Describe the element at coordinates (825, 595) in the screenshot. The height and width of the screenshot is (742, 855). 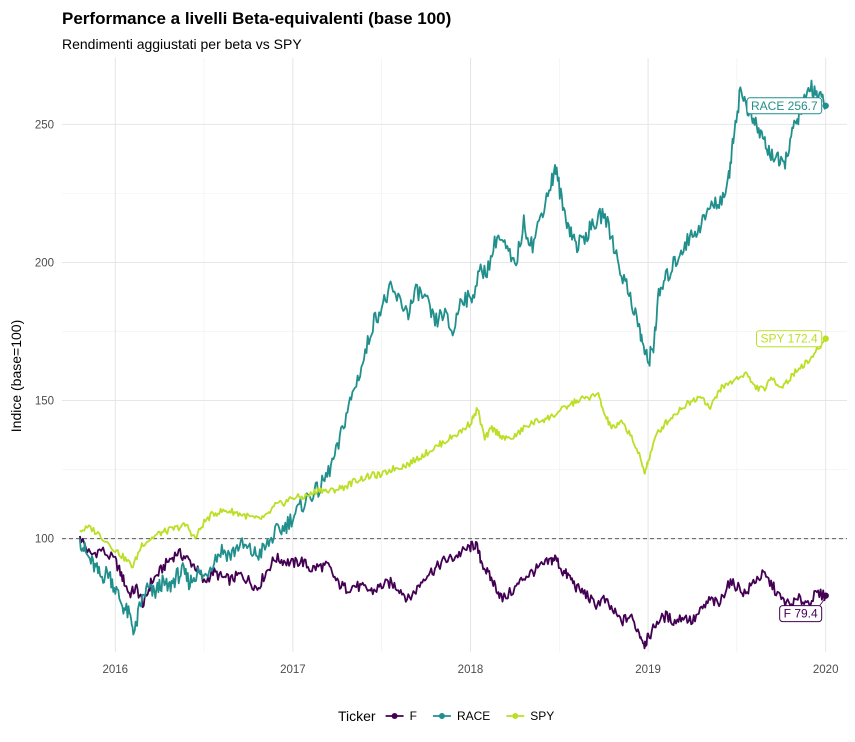
I see `end-point-f` at that location.